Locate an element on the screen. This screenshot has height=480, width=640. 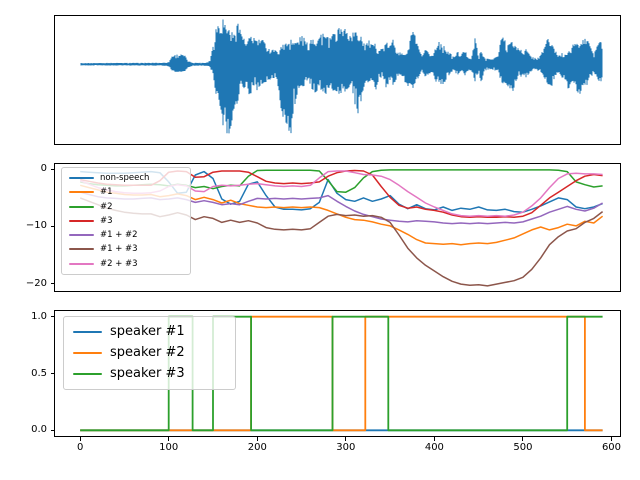
legend-label: speaker #3 is located at coordinates (147, 373).